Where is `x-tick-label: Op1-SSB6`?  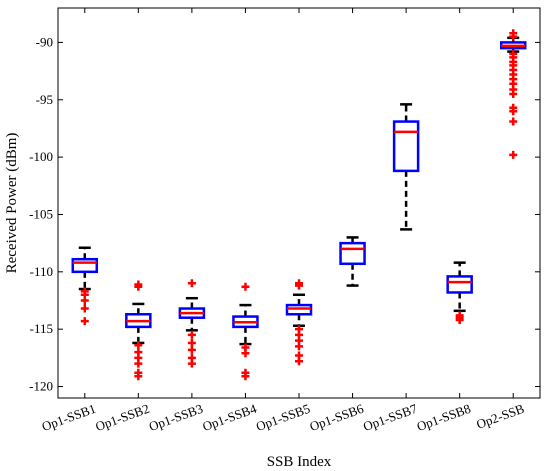
x-tick-label: Op1-SSB6 is located at coordinates (336, 418).